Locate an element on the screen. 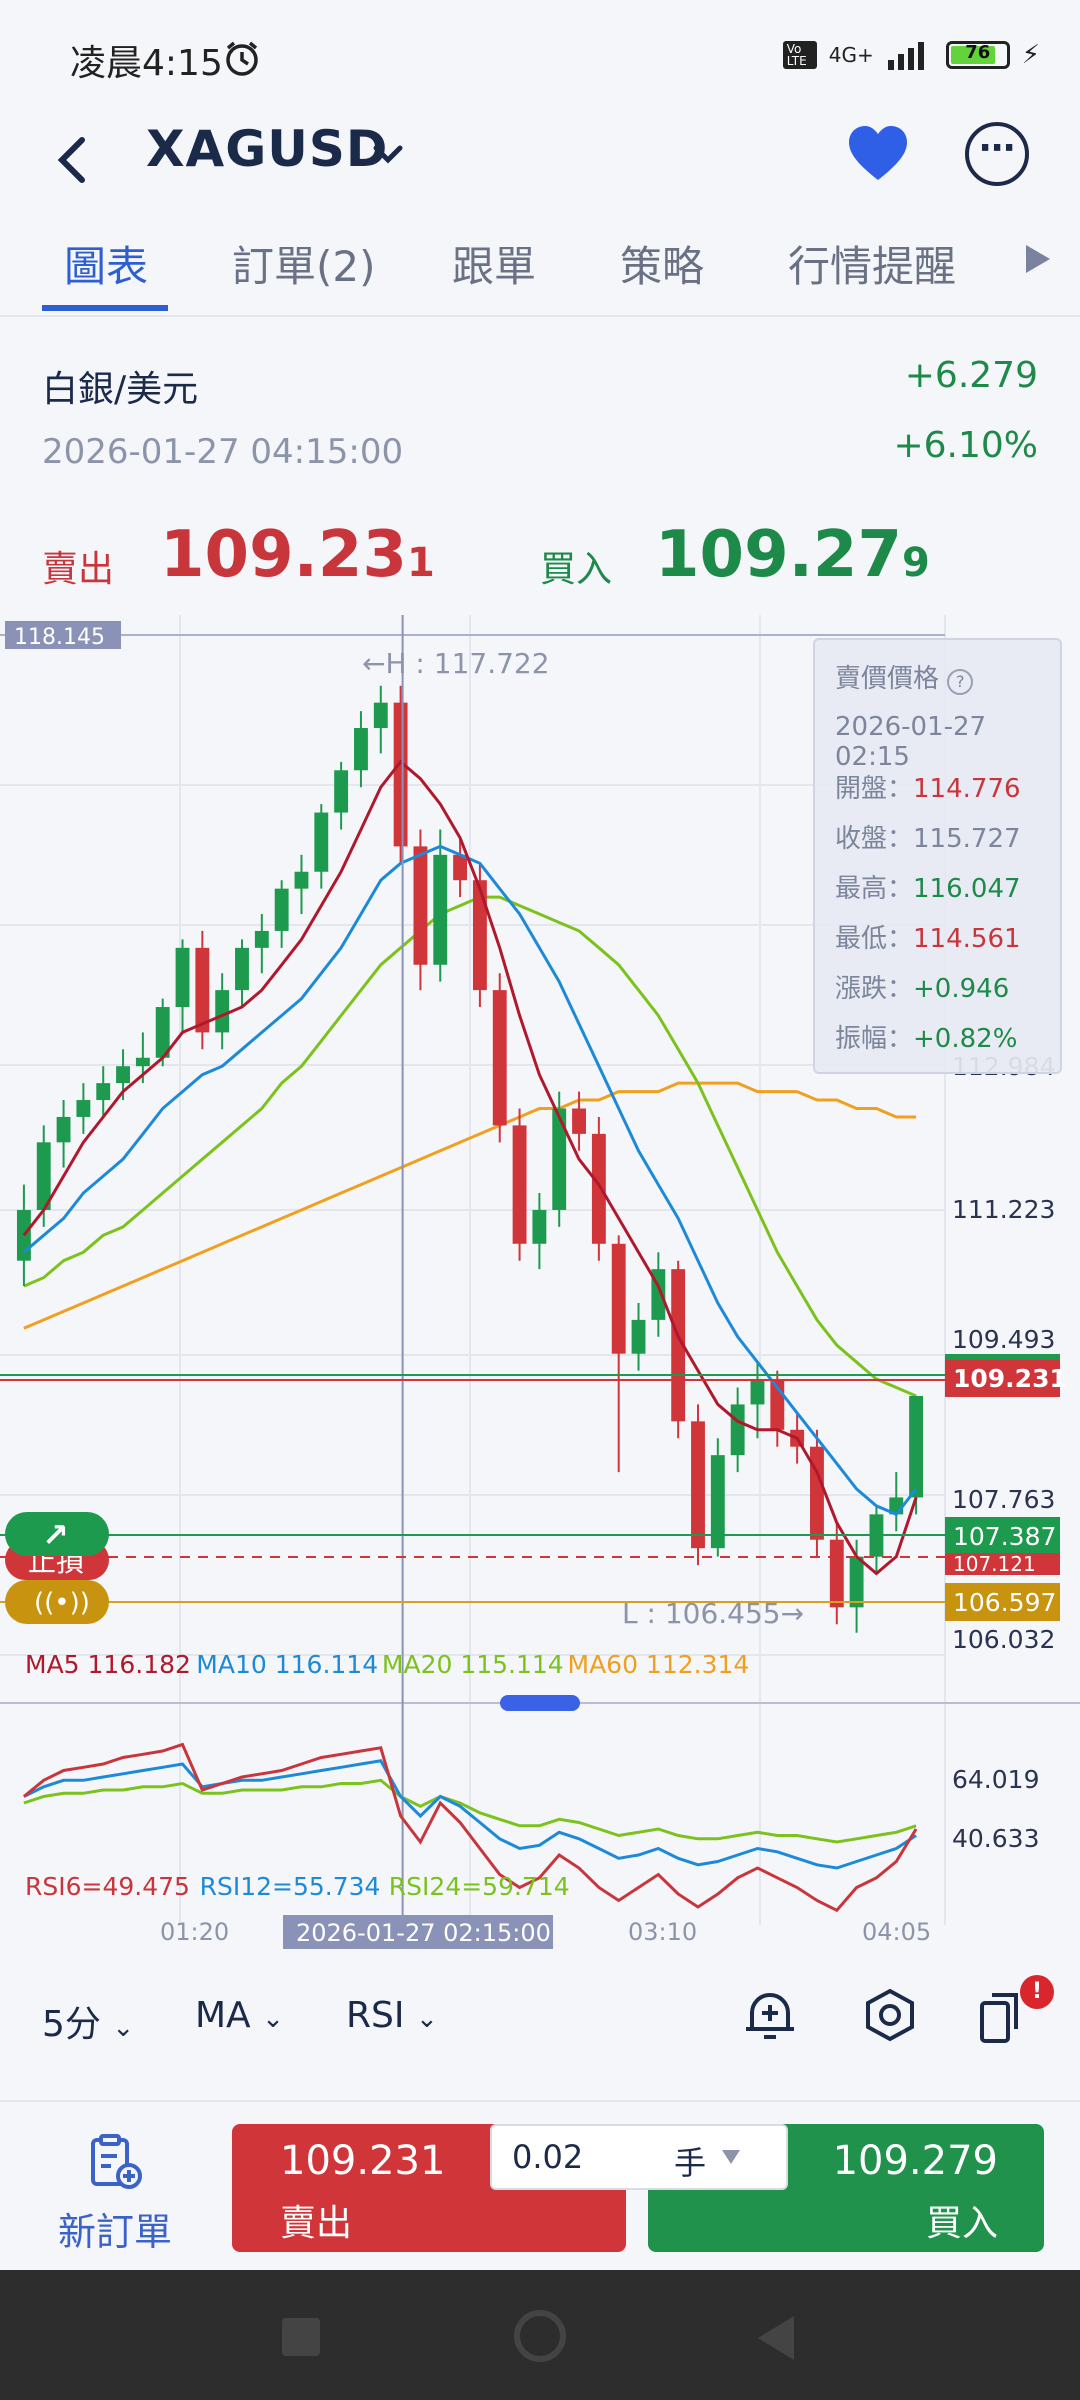  status-time: 凌晨4:15 is located at coordinates (146, 63).